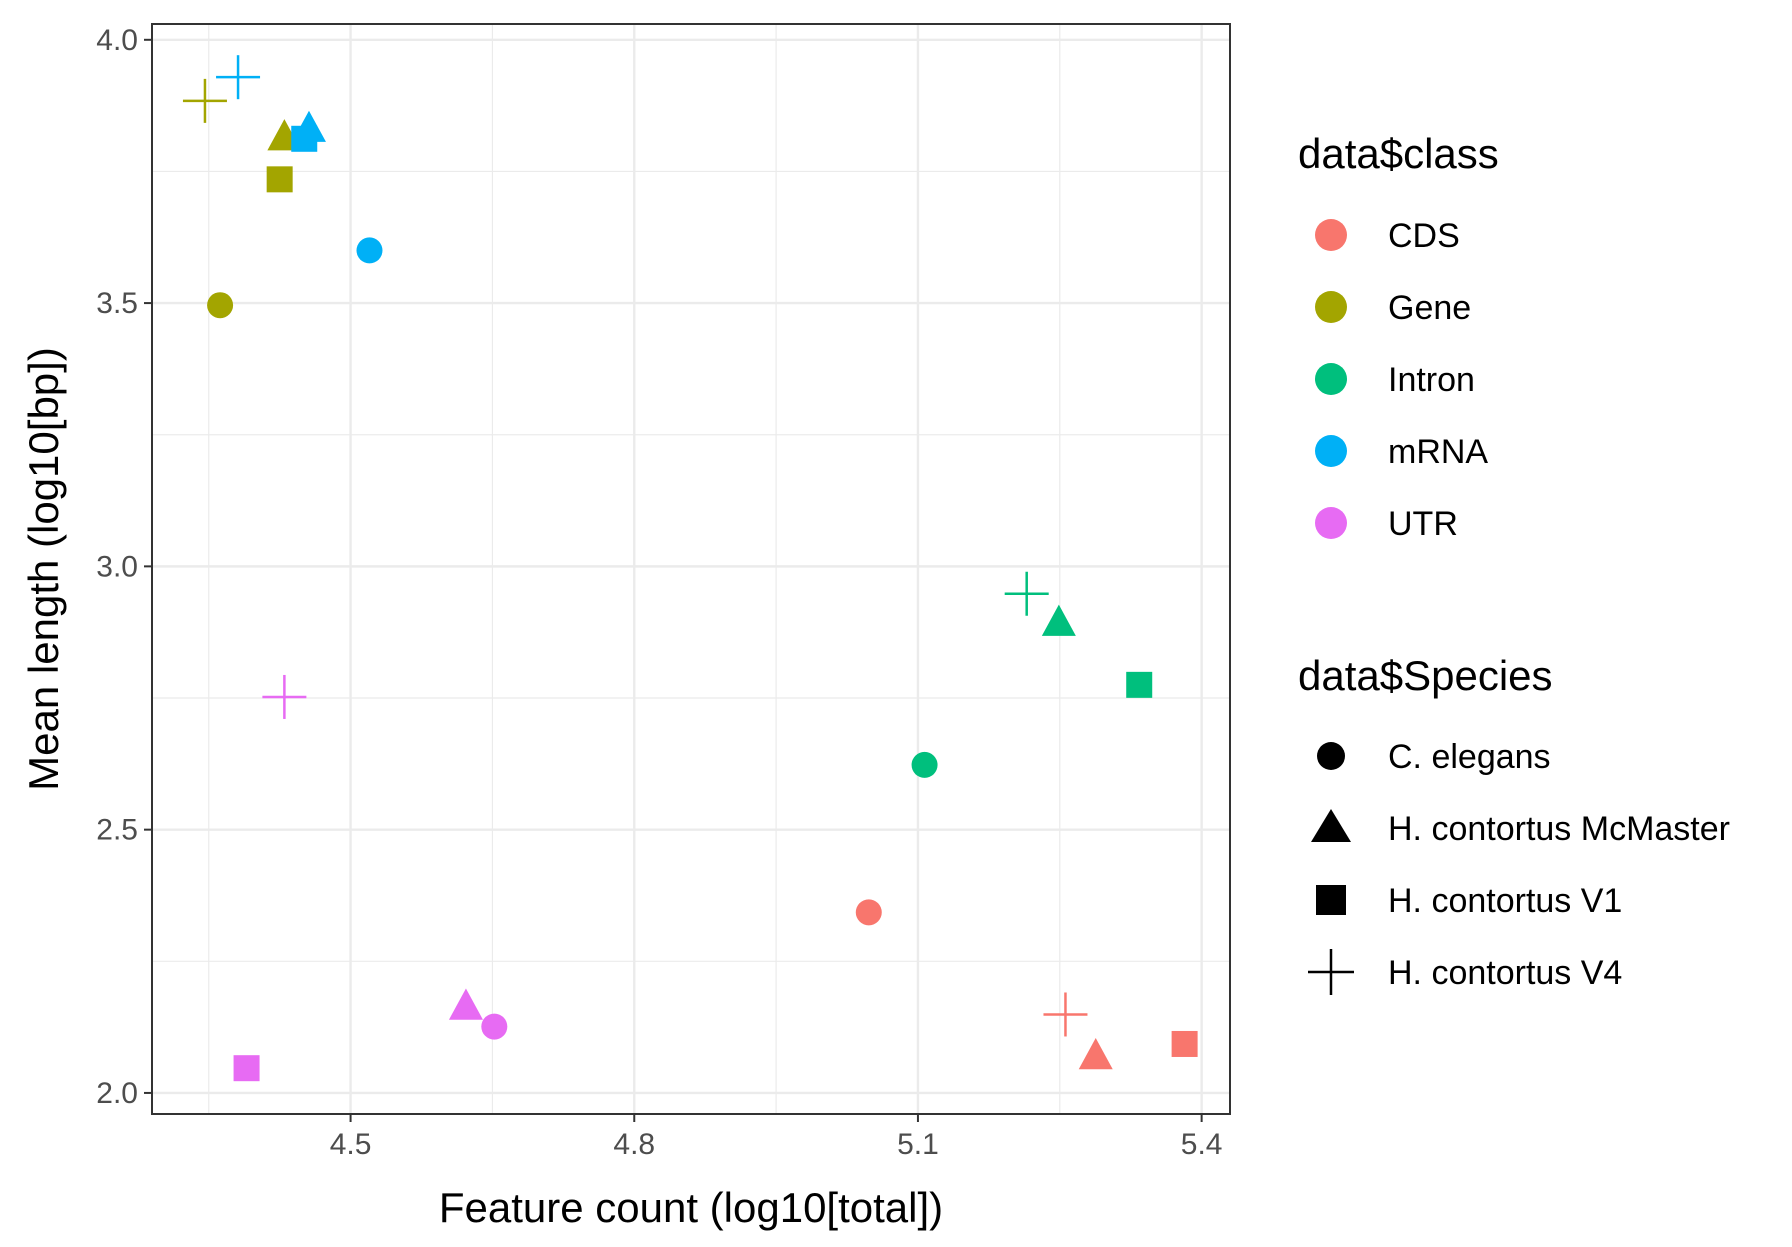  Describe the element at coordinates (117, 40) in the screenshot. I see `y-tick-label: 4.0` at that location.